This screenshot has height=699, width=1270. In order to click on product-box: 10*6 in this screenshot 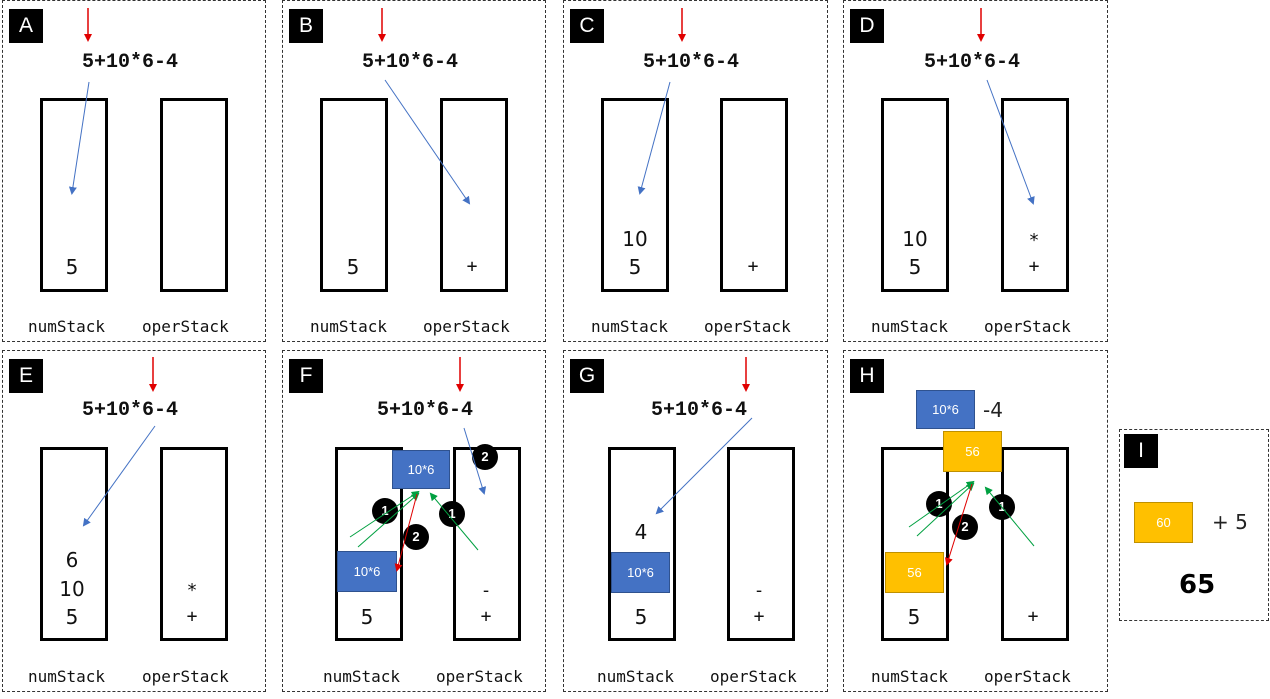, I will do `click(640, 572)`.